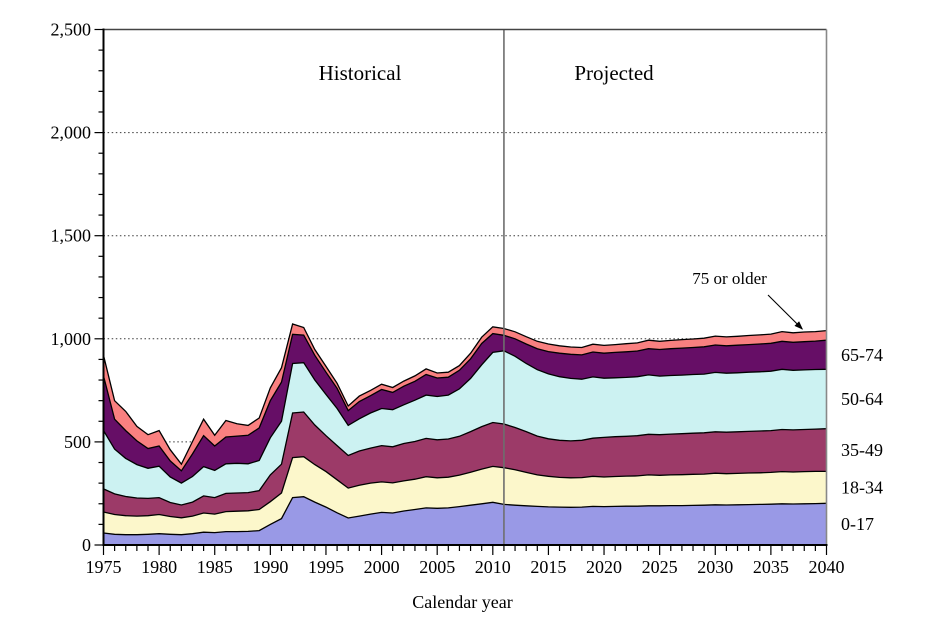  What do you see at coordinates (159, 567) in the screenshot?
I see `x-tick-label: 1980` at bounding box center [159, 567].